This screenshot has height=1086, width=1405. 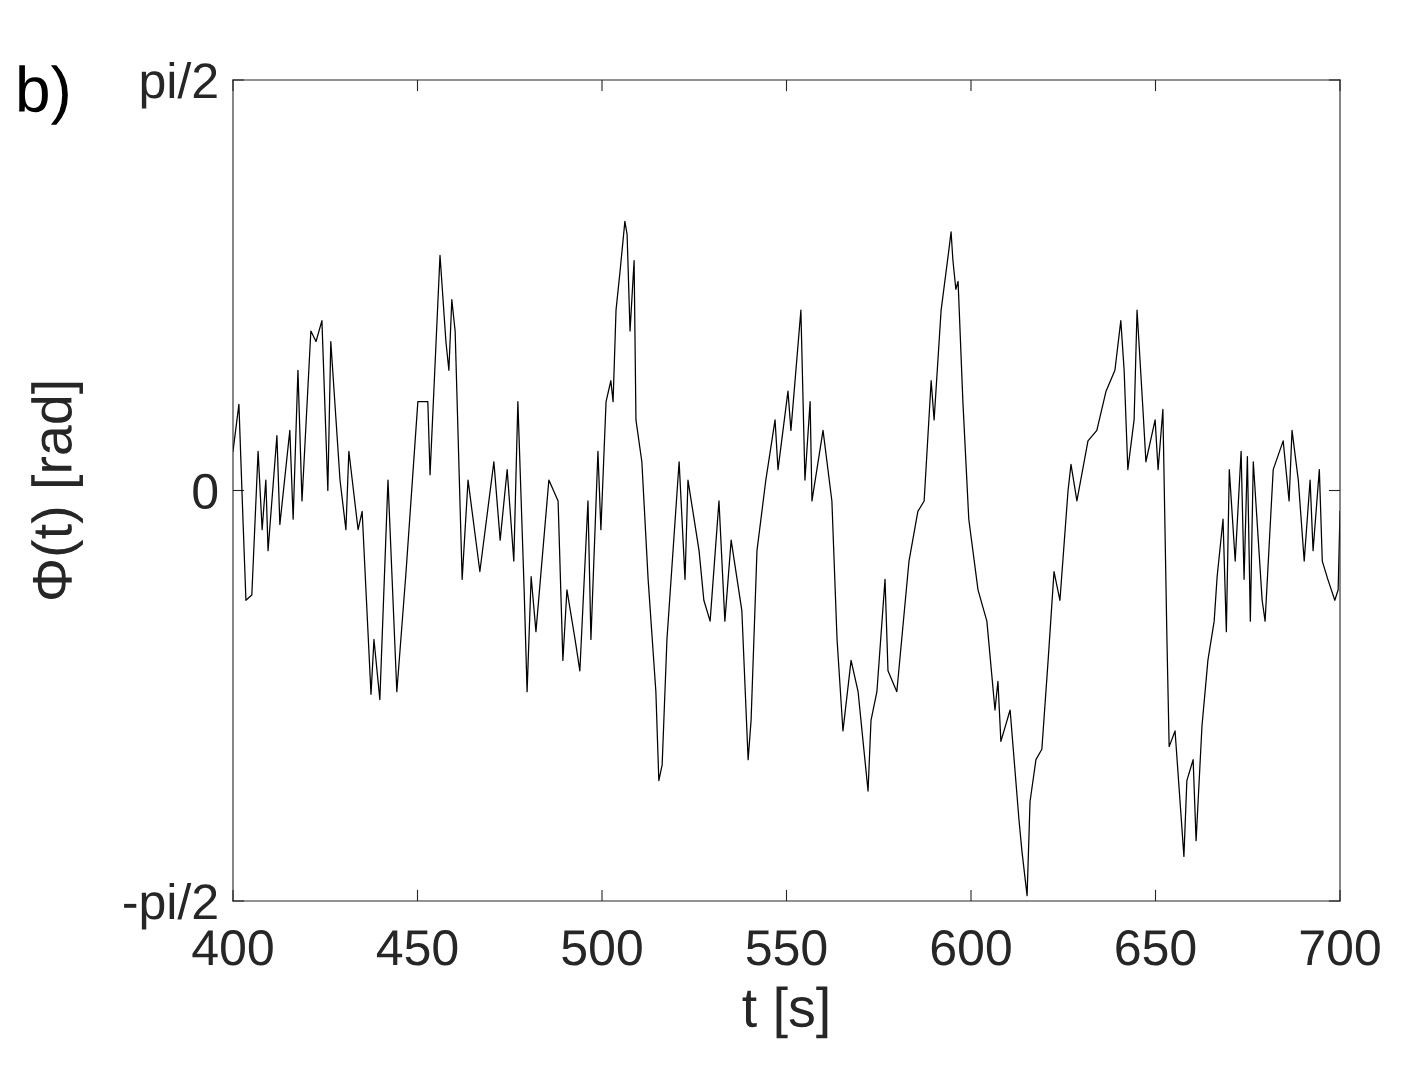 I want to click on y-tick-label: 0, so click(x=205, y=491).